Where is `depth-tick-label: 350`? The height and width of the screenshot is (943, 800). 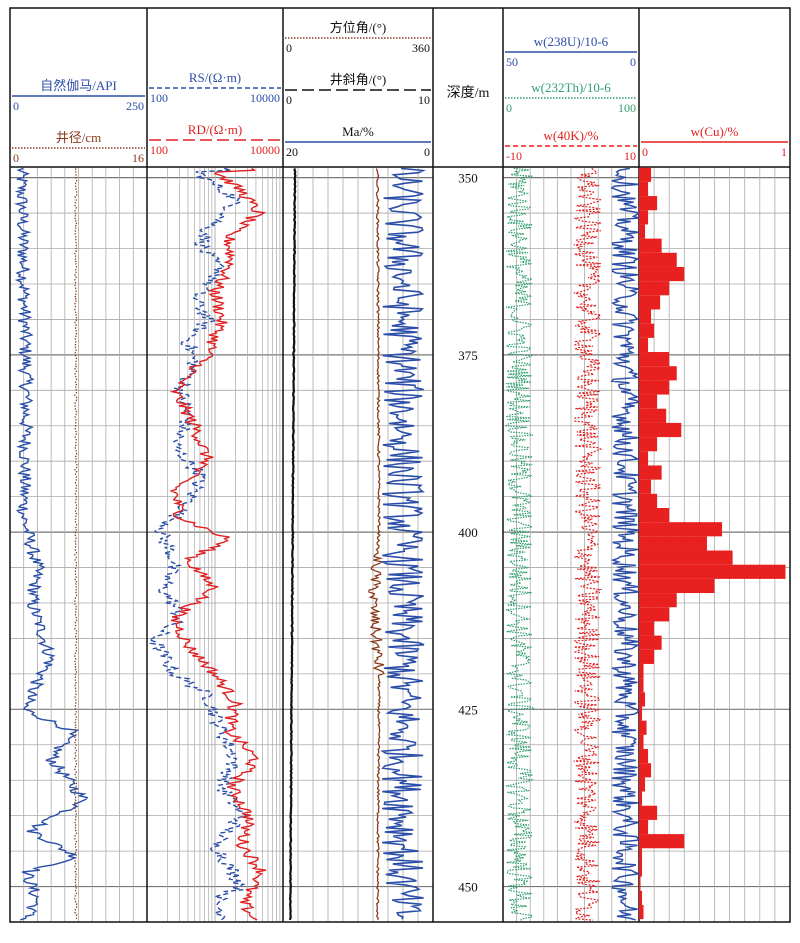
depth-tick-label: 350 is located at coordinates (468, 178).